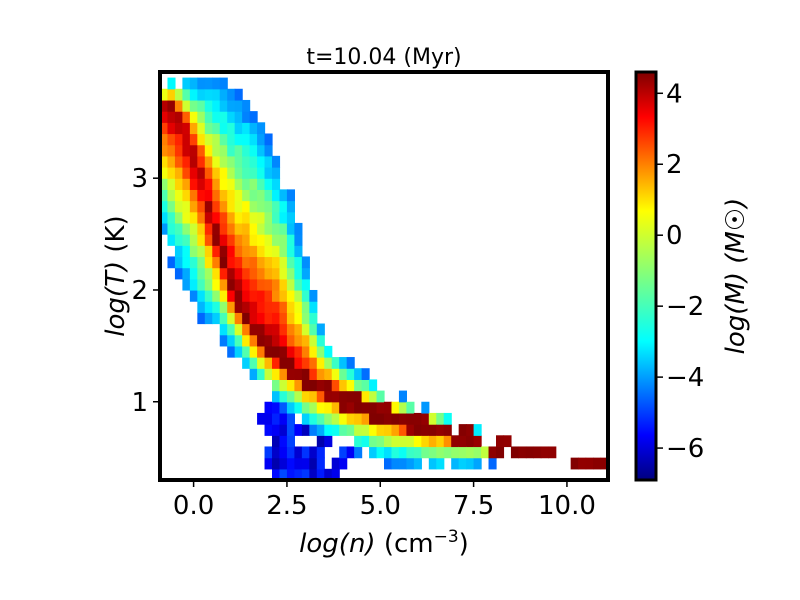 The image size is (800, 600). Describe the element at coordinates (685, 449) in the screenshot. I see `colorbar-tick-label: −6` at that location.